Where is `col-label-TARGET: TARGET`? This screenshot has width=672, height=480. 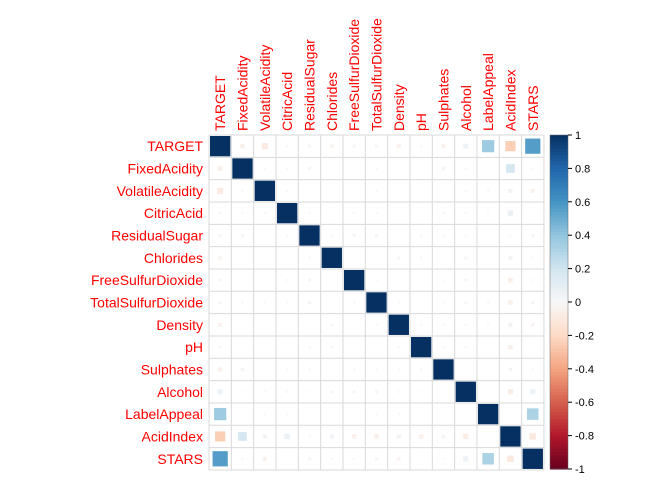
col-label-TARGET: TARGET is located at coordinates (220, 103).